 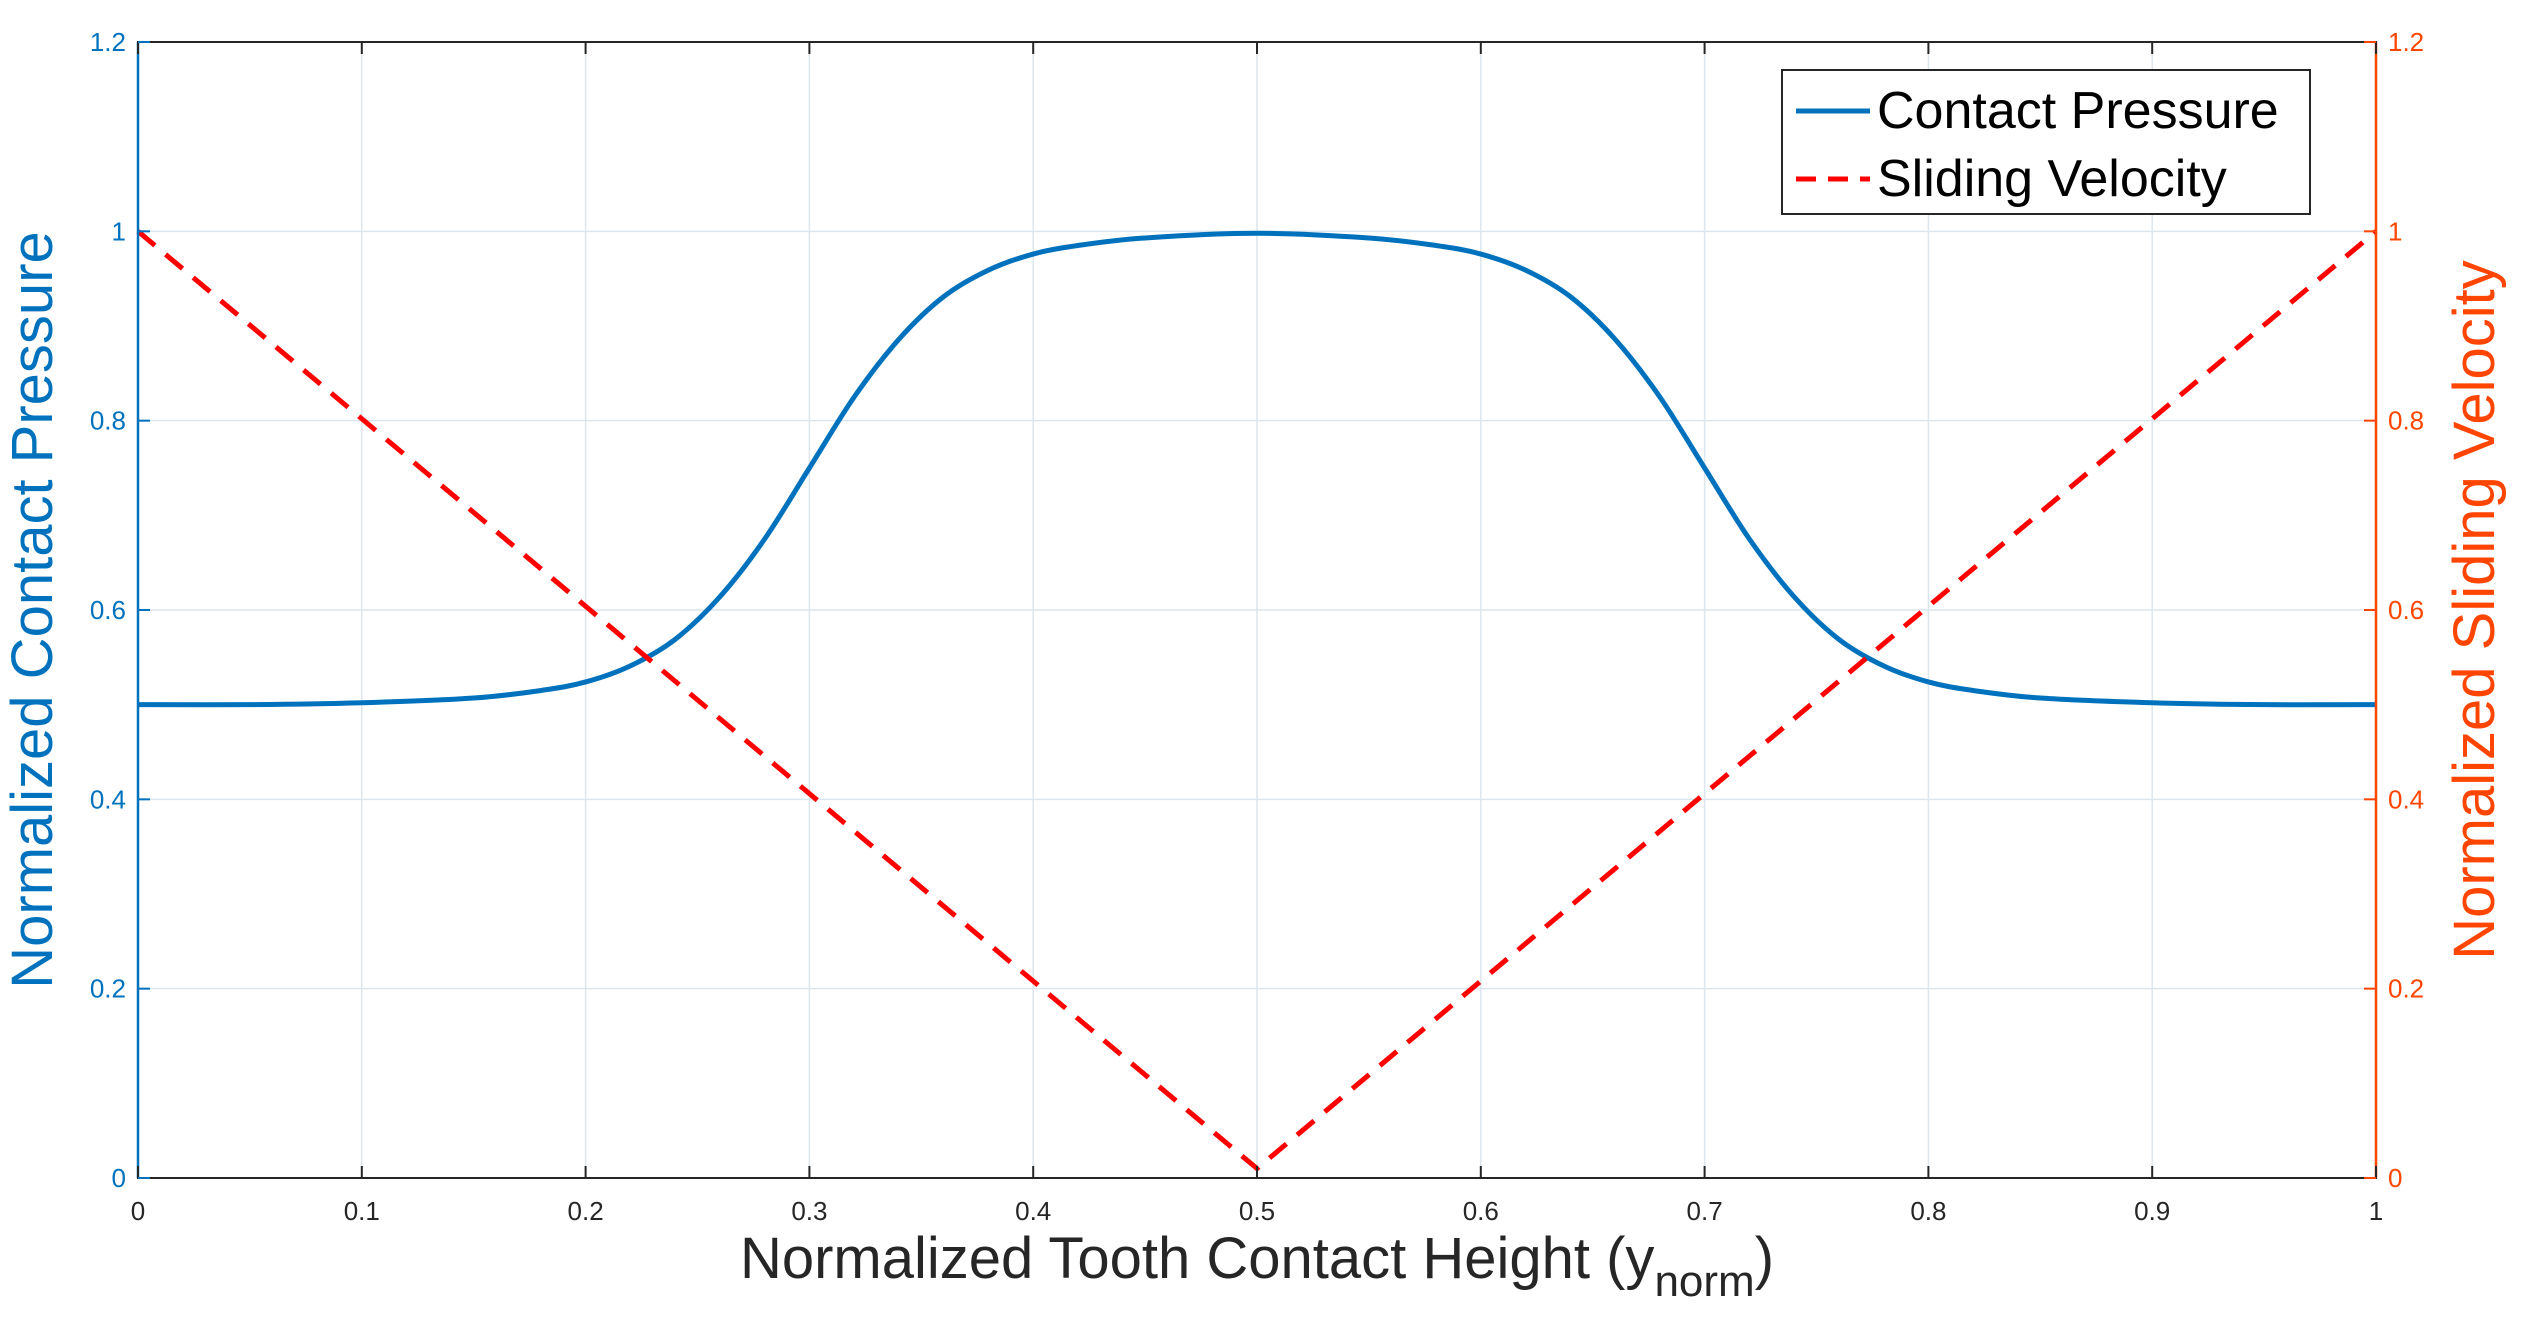 I want to click on x-tick-label: 0.7, so click(x=1705, y=1211).